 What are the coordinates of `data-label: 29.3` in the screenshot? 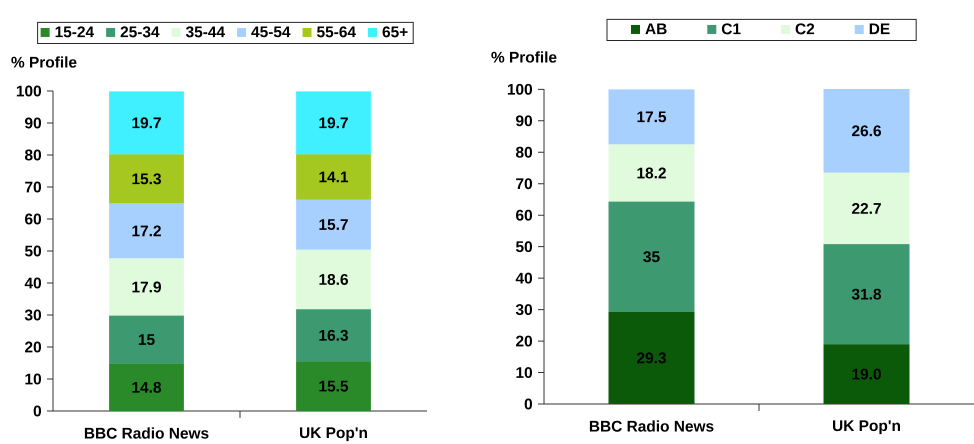 It's located at (651, 358).